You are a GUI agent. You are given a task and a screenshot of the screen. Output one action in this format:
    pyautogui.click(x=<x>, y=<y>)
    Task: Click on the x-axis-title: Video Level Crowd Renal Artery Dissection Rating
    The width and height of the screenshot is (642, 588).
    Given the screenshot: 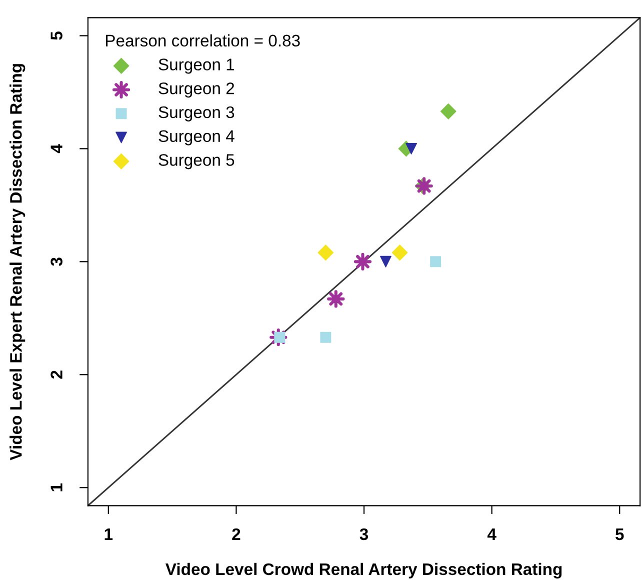 What is the action you would take?
    pyautogui.click(x=363, y=570)
    